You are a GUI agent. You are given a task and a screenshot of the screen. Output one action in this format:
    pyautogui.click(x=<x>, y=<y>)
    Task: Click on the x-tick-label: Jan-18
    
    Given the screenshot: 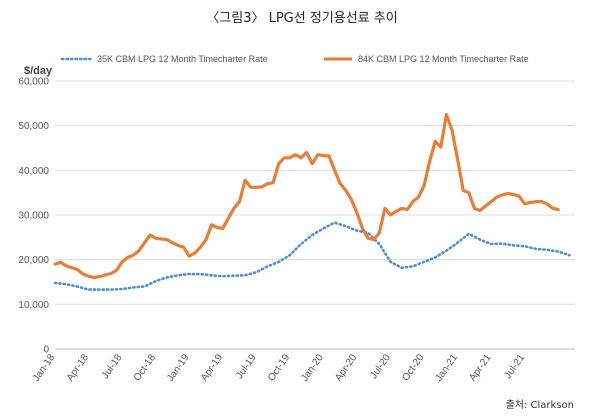 What is the action you would take?
    pyautogui.click(x=44, y=368)
    